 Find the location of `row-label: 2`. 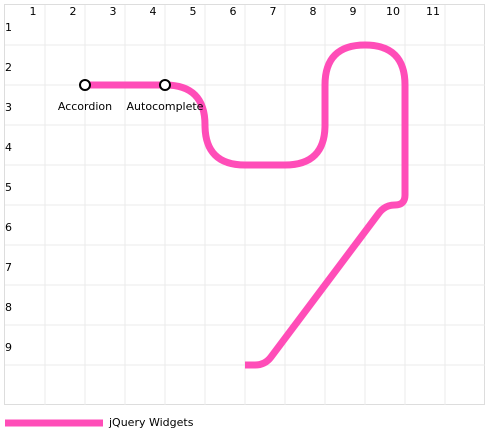

row-label: 2 is located at coordinates (8, 67).